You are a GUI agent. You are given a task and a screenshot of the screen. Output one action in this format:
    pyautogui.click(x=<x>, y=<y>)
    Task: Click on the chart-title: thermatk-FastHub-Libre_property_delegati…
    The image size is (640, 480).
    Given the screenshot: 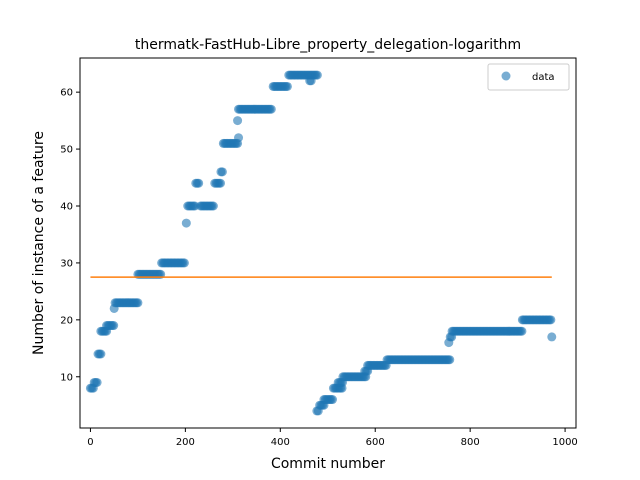 What is the action you would take?
    pyautogui.click(x=328, y=45)
    